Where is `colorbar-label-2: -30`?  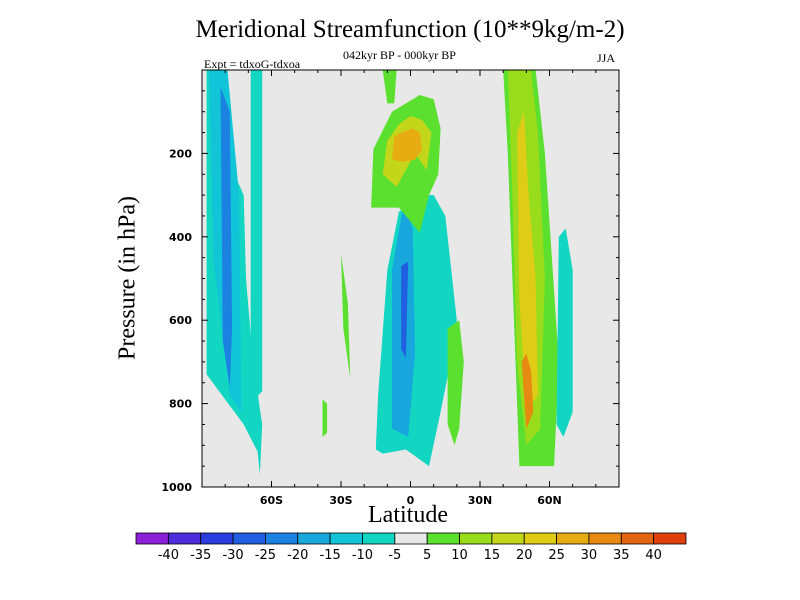 colorbar-label-2: -30 is located at coordinates (232, 555).